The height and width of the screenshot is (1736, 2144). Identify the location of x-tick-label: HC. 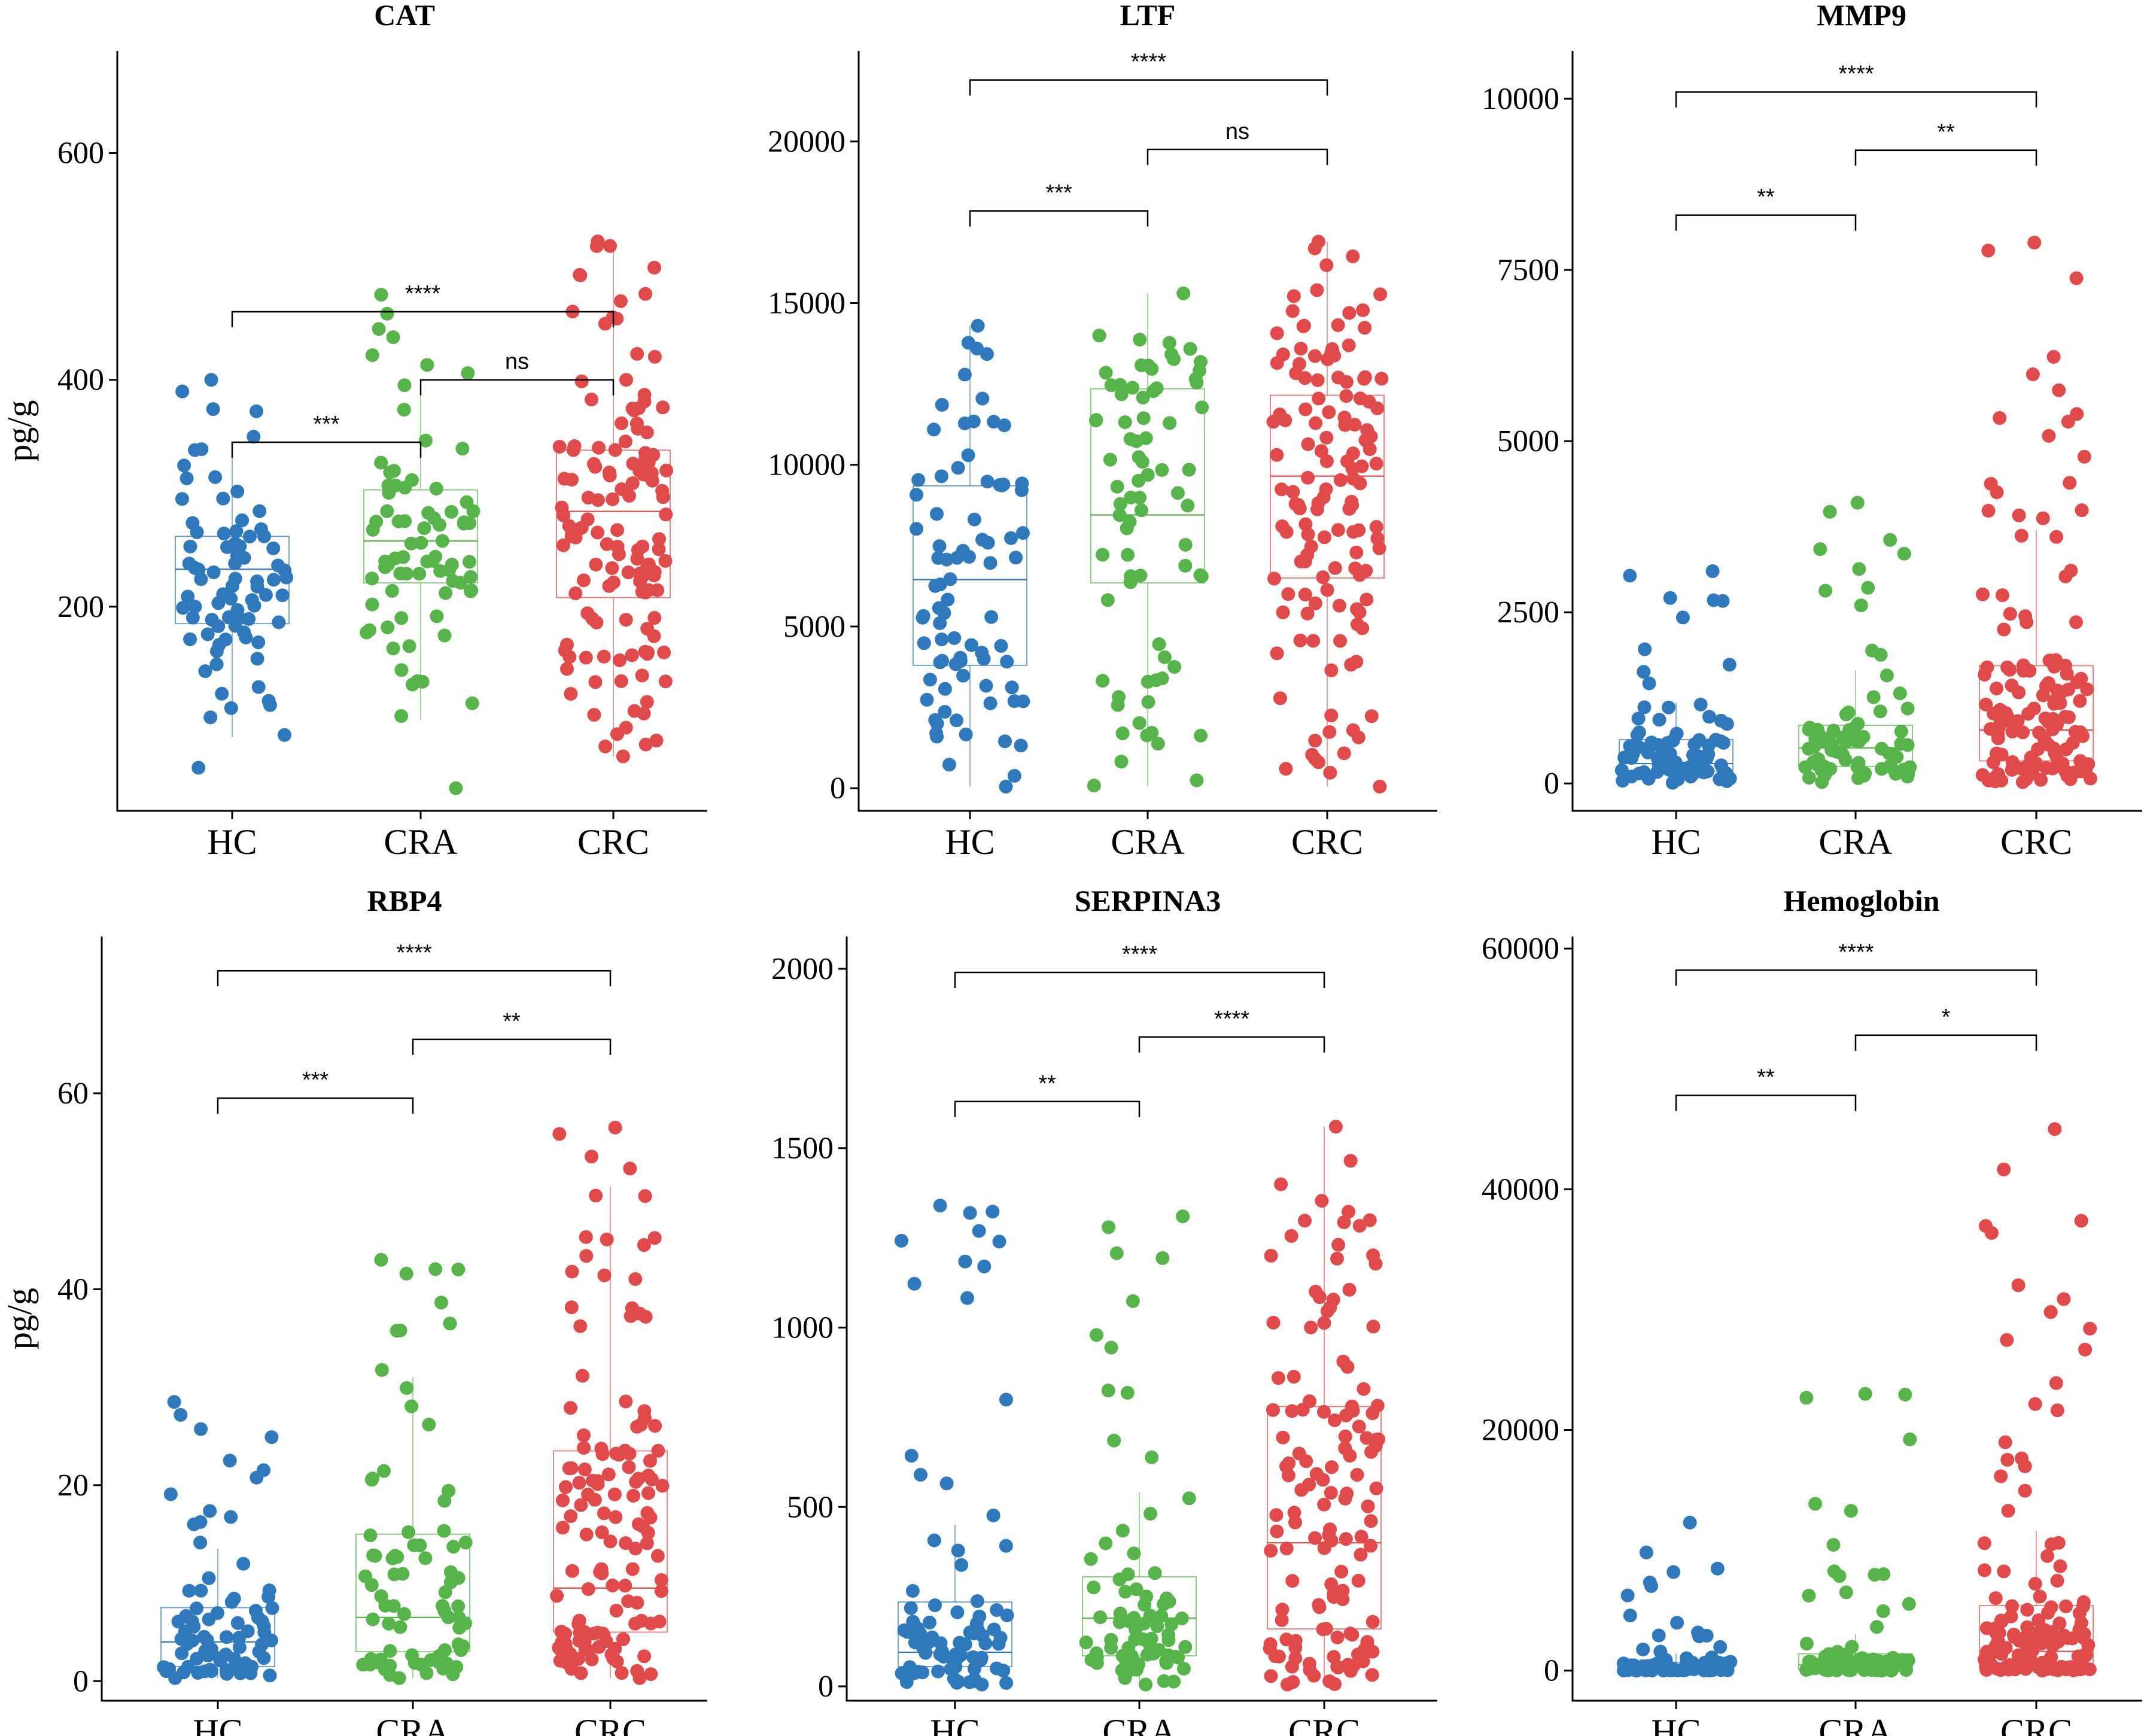
(970, 842).